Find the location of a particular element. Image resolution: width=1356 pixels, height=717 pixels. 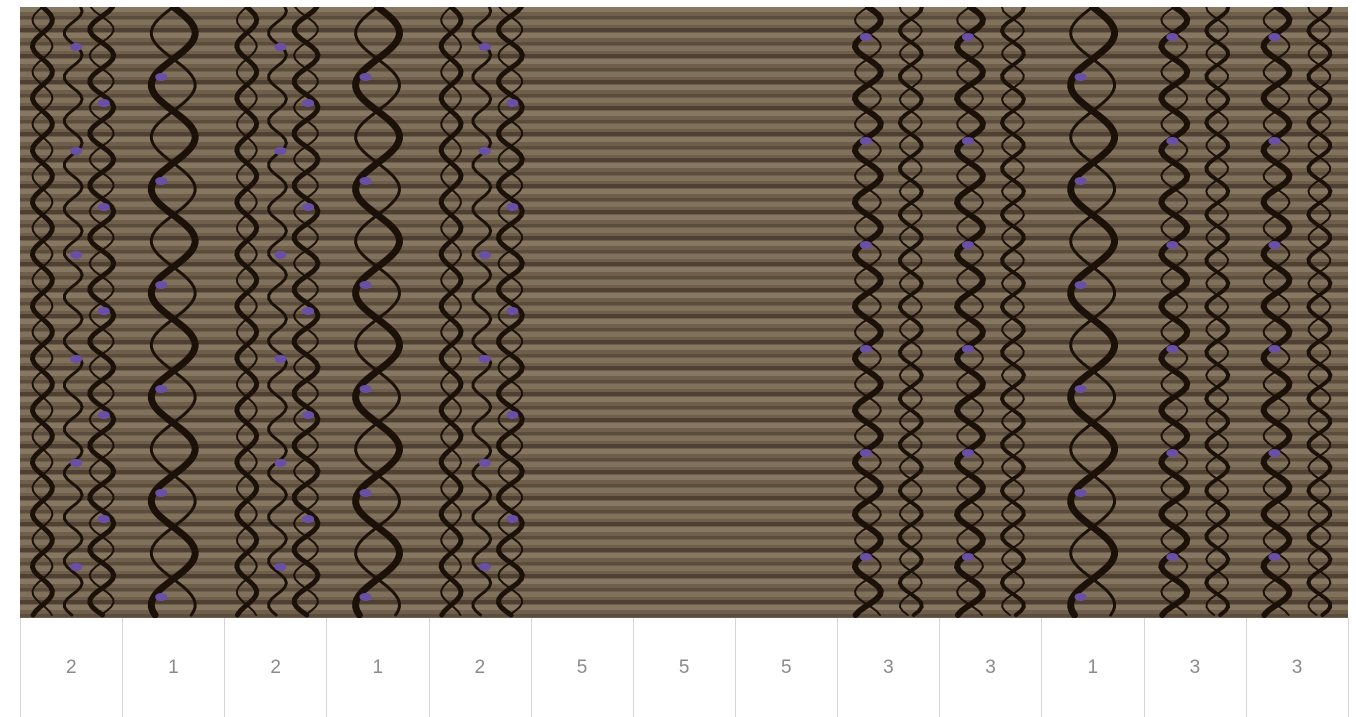

strip-cell-12: 3 is located at coordinates (1196, 667).